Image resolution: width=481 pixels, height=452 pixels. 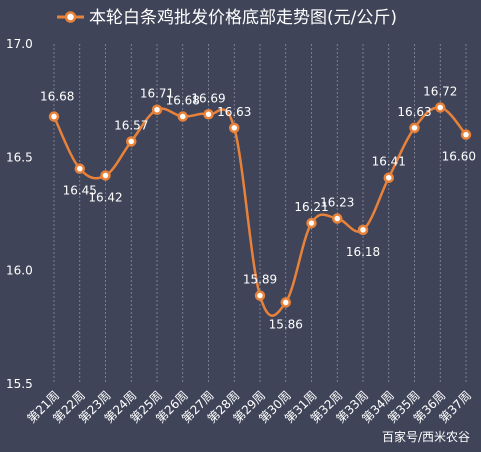 What do you see at coordinates (157, 94) in the screenshot?
I see `data-label: 16.71` at bounding box center [157, 94].